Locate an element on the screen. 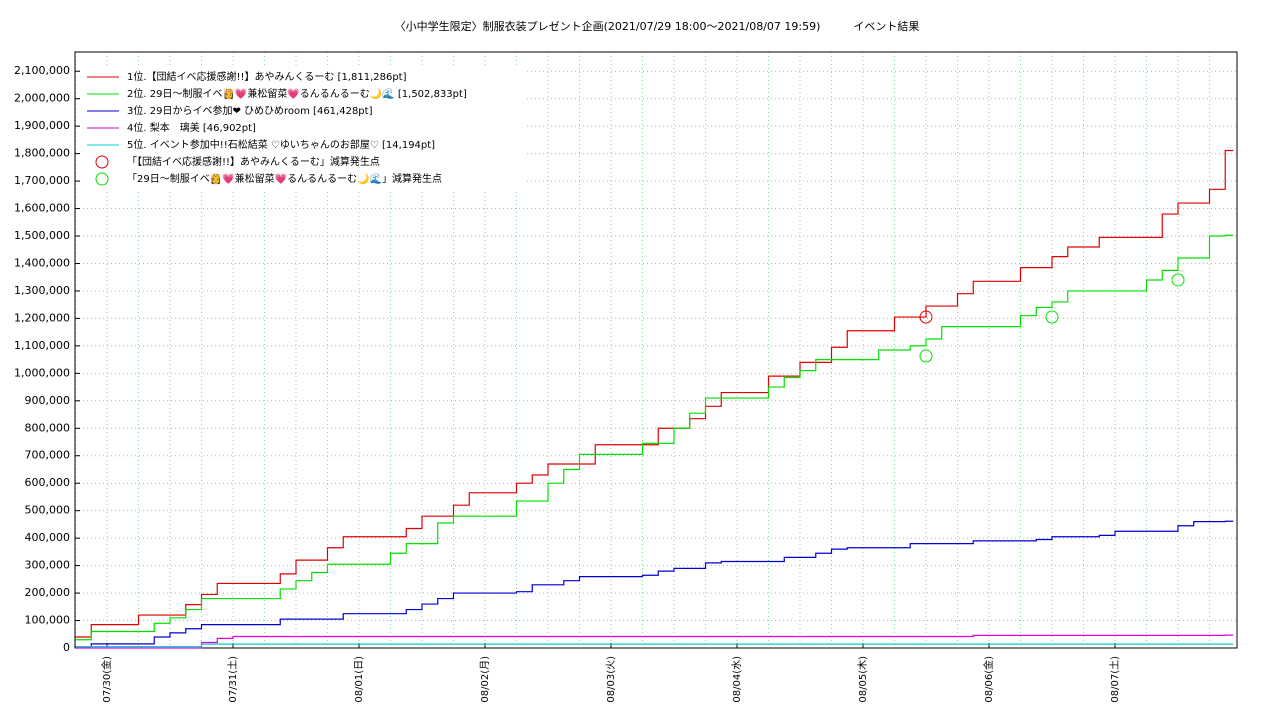 This screenshot has width=1280, height=720. y-tick-label: 1,700,000 is located at coordinates (42, 180).